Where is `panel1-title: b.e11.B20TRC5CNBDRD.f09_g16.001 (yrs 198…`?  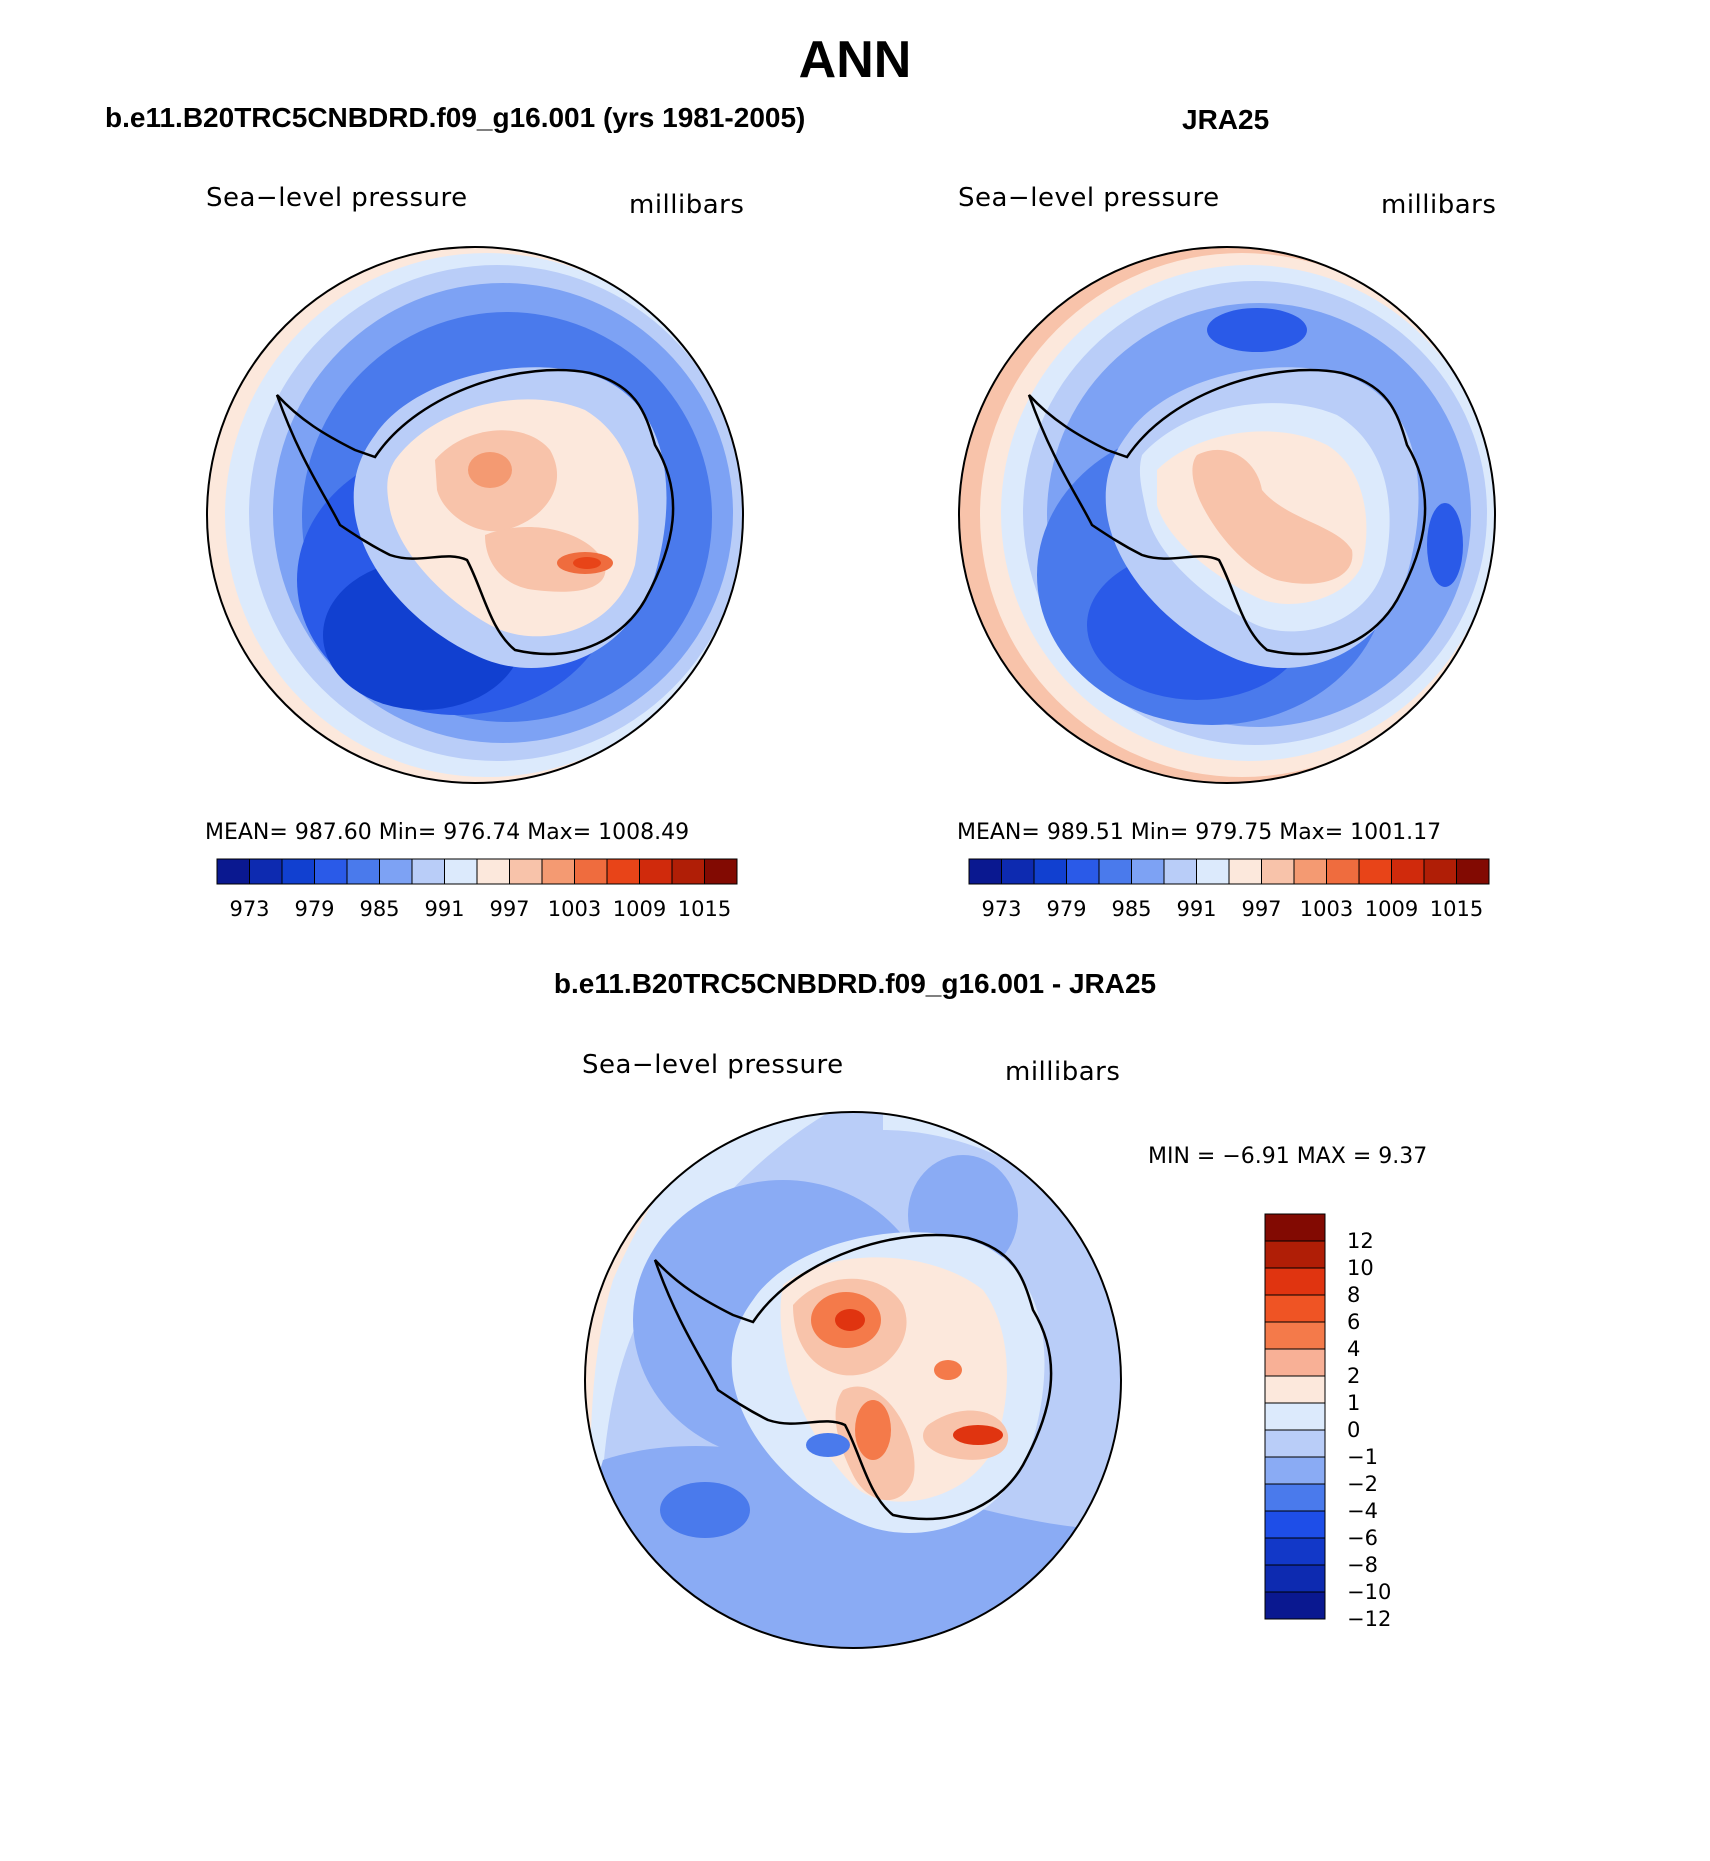 panel1-title: b.e11.B20TRC5CNBDRD.f09_g16.001 (yrs 198… is located at coordinates (455, 117).